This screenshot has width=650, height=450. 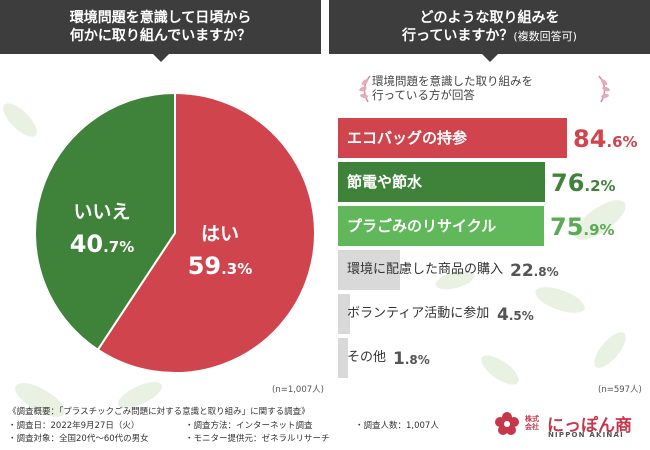 I want to click on left-question-line2: 何かに取り組んでいますか？, so click(x=160, y=36).